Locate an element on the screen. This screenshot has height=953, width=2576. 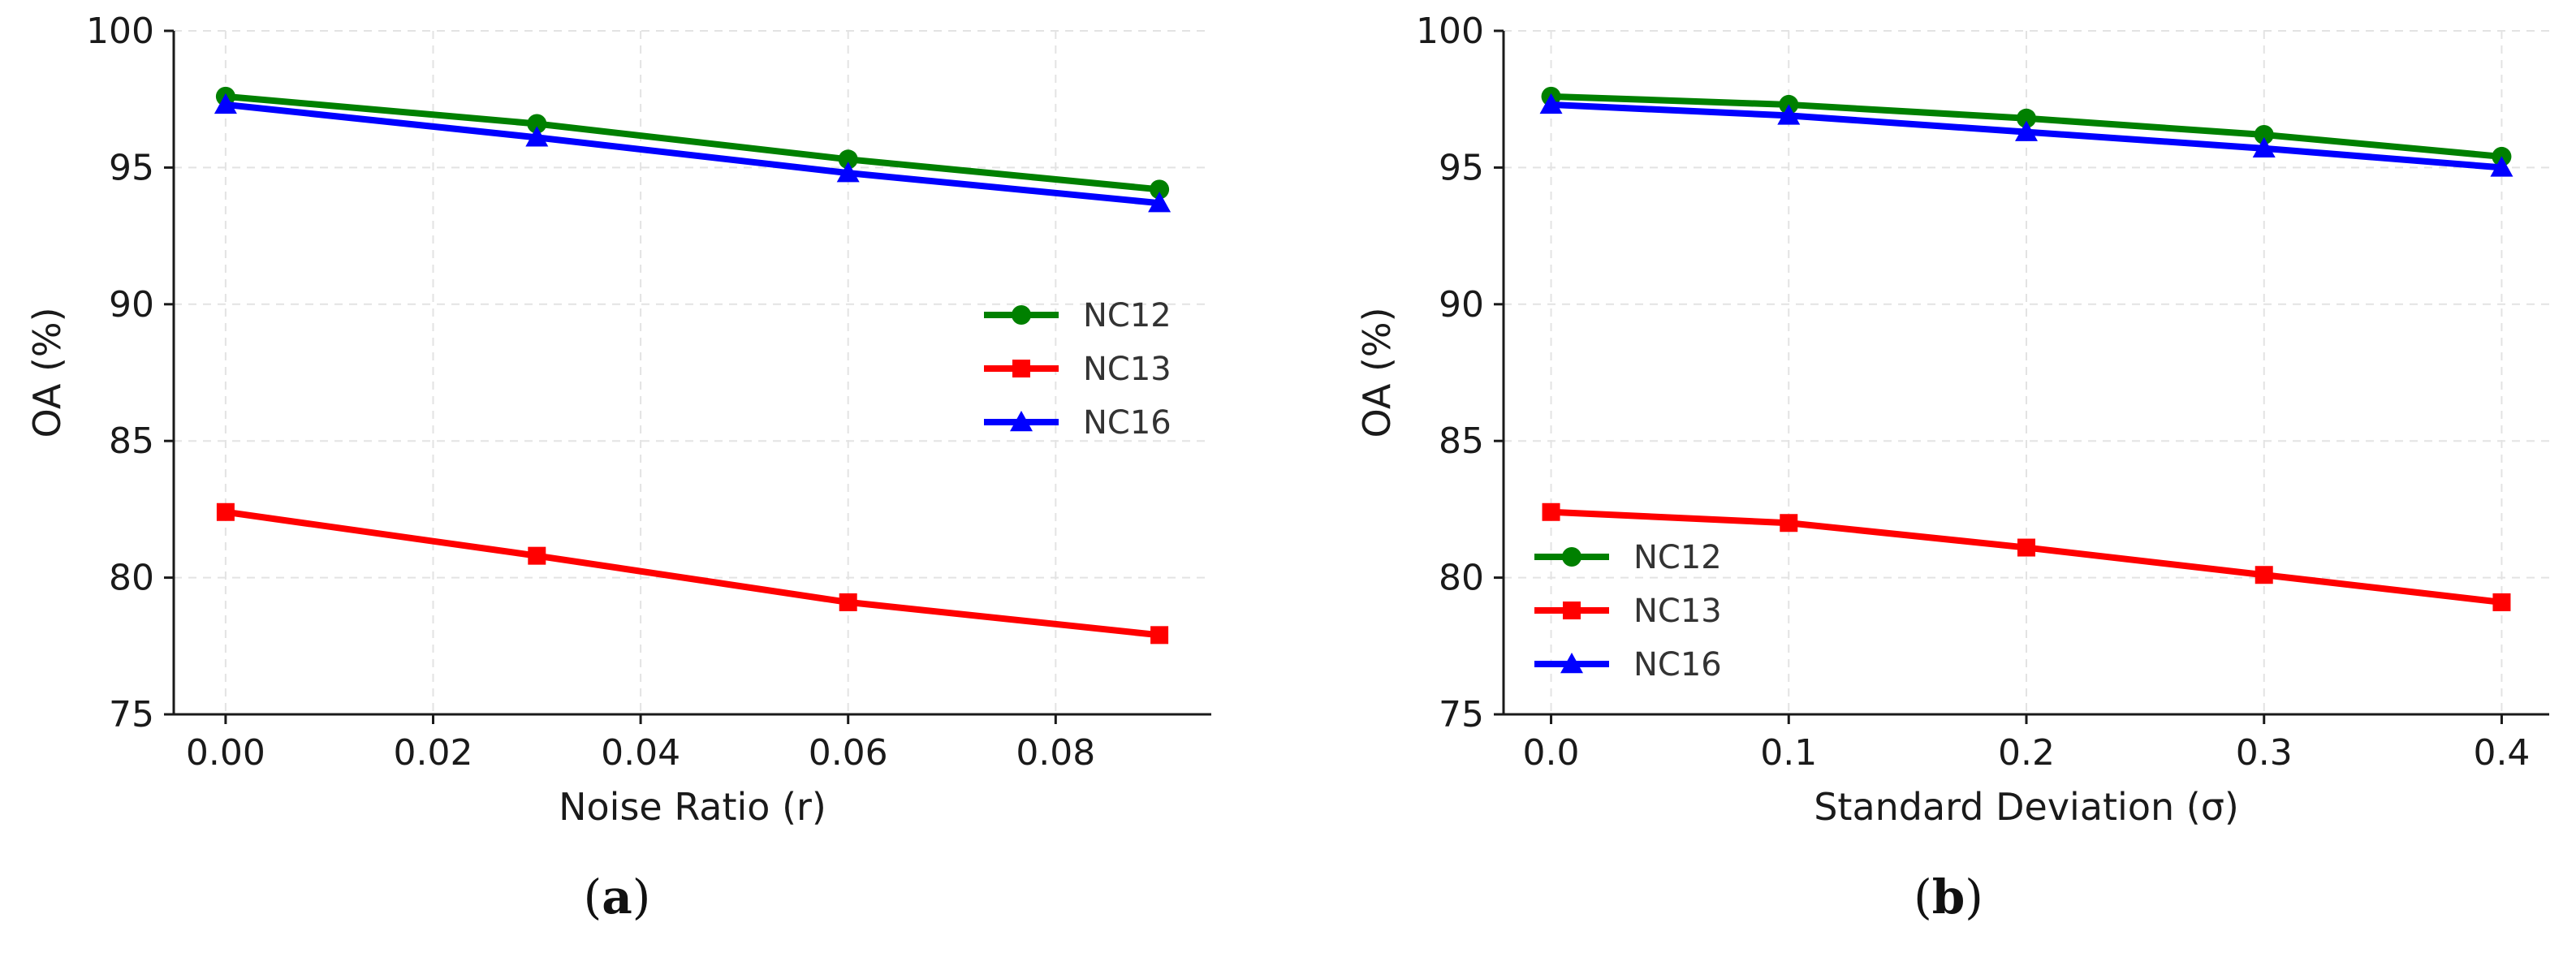
x-axis-label: Noise Ratio (r) is located at coordinates (692, 807).